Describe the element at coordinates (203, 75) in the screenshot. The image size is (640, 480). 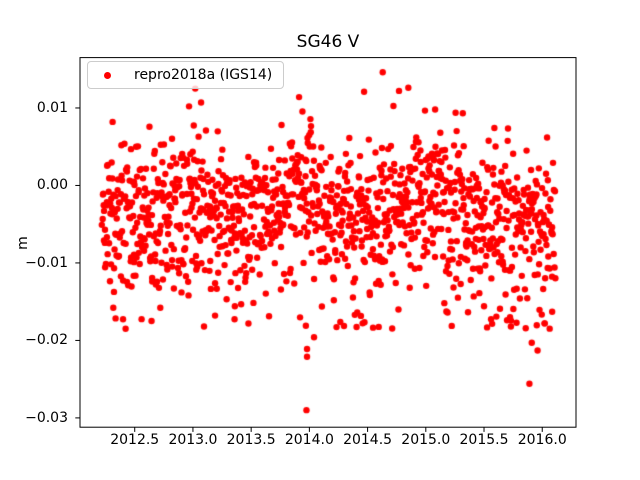
I see `legend-label: repro2018a (IGS14)` at that location.